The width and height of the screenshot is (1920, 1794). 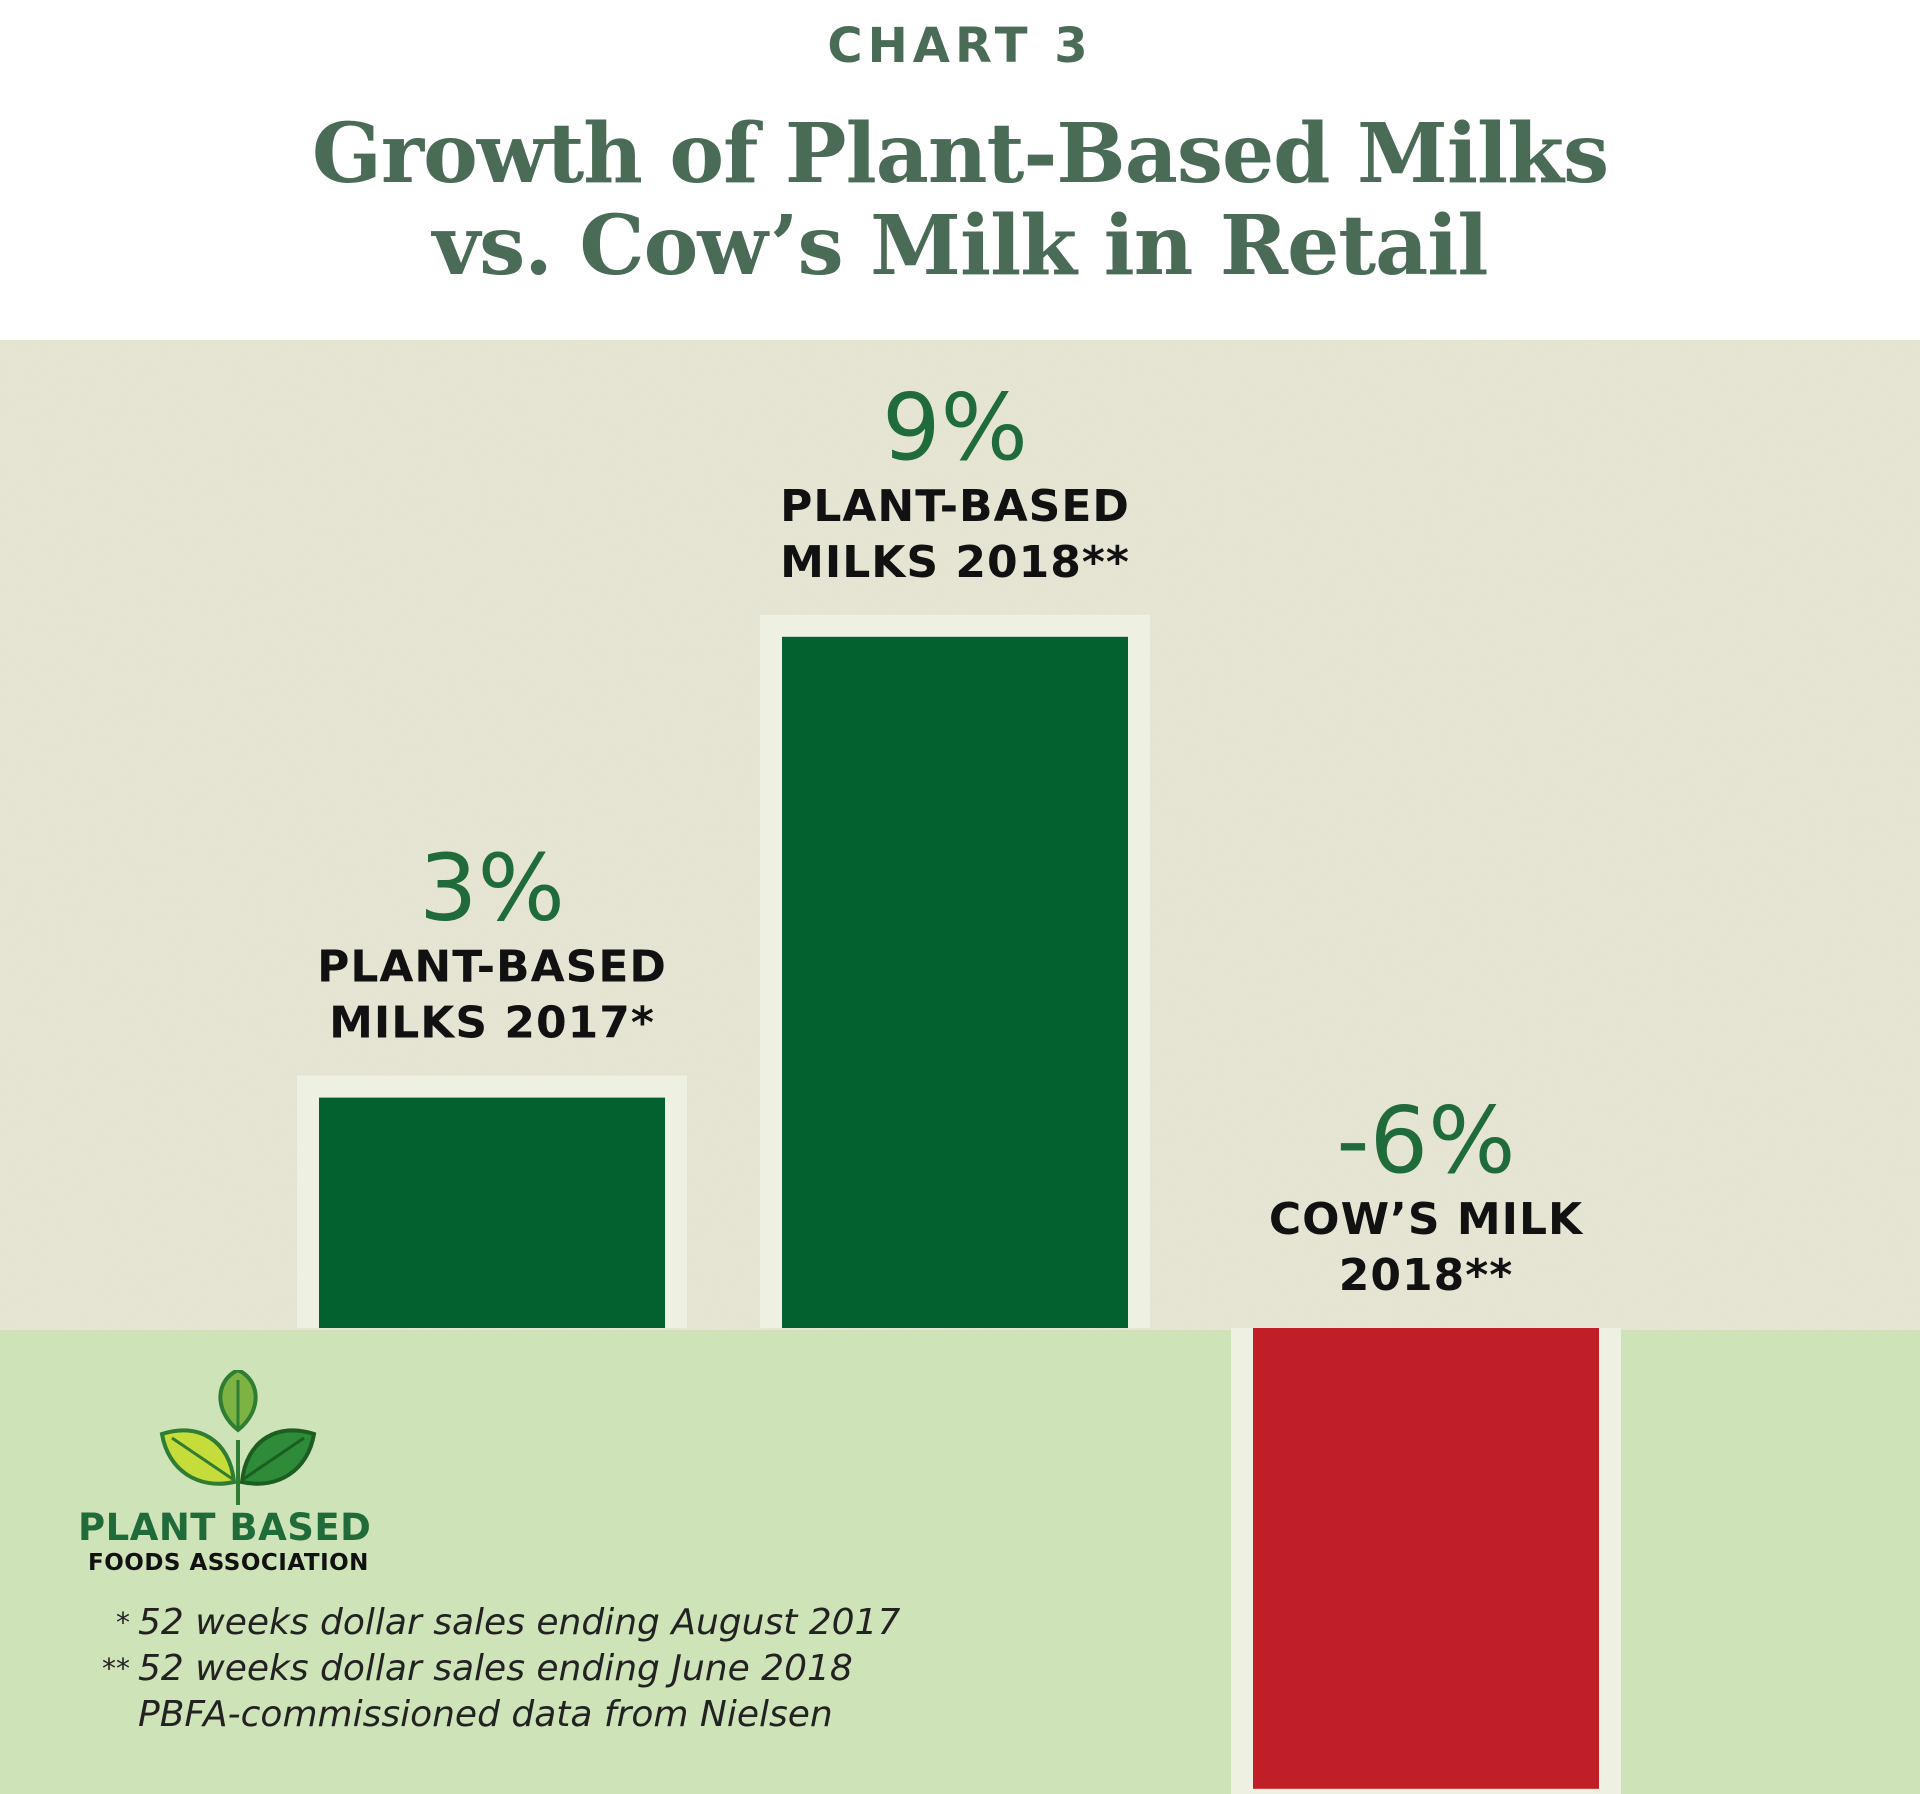 I want to click on logo-name: PLANT BASED, so click(x=225, y=1527).